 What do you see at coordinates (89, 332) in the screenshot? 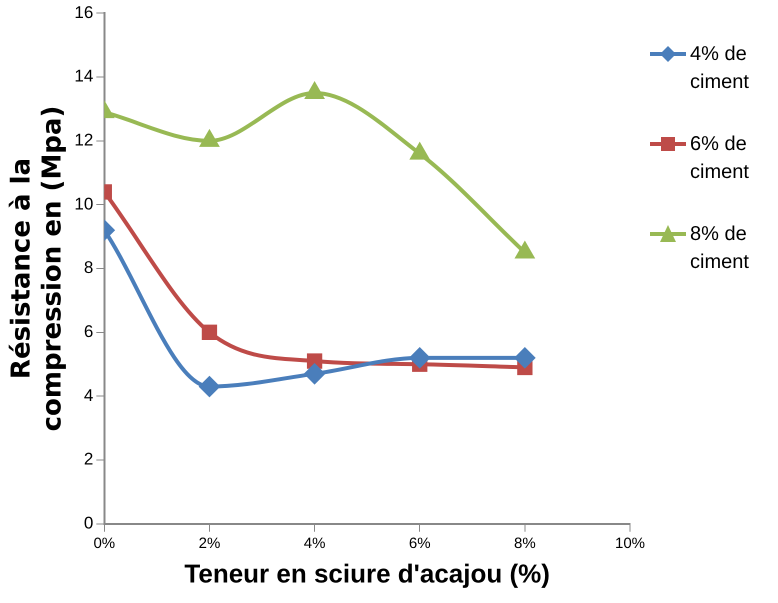
I see `y-tick-label: 6` at bounding box center [89, 332].